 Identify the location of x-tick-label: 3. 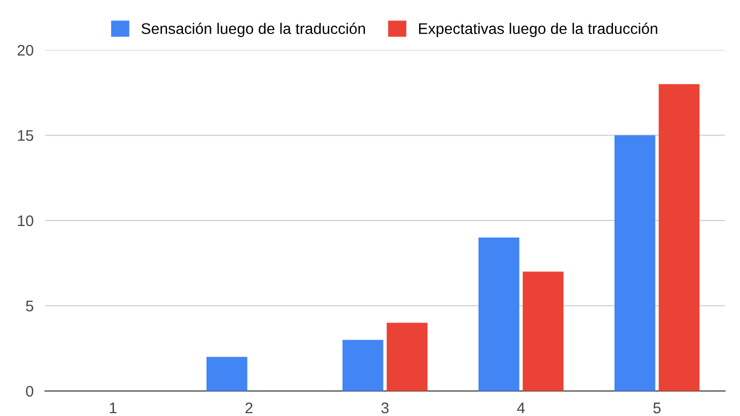
(385, 408).